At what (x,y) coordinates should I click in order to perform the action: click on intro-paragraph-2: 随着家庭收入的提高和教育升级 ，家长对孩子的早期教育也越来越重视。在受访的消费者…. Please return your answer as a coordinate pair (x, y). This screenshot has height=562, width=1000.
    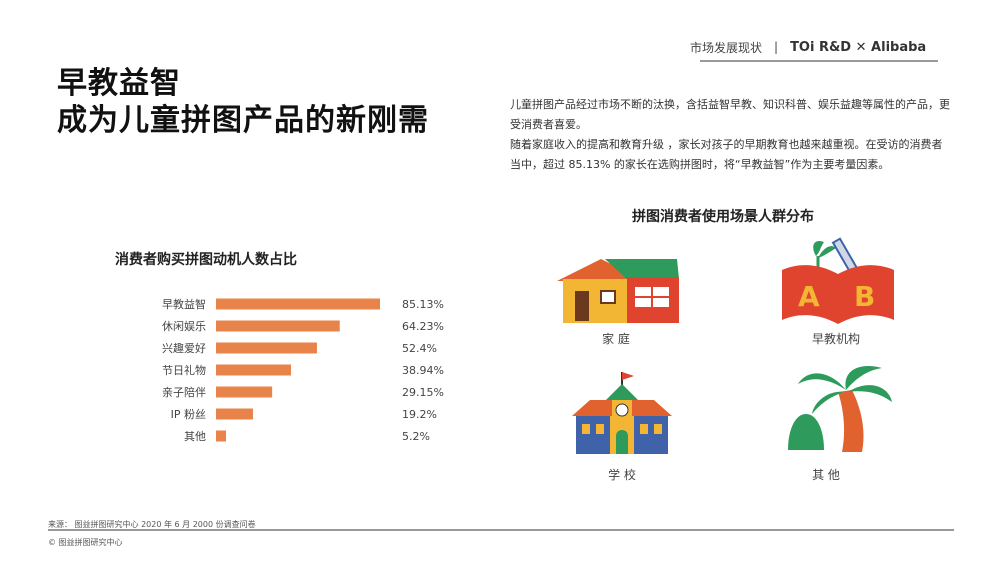
    Looking at the image, I should click on (726, 154).